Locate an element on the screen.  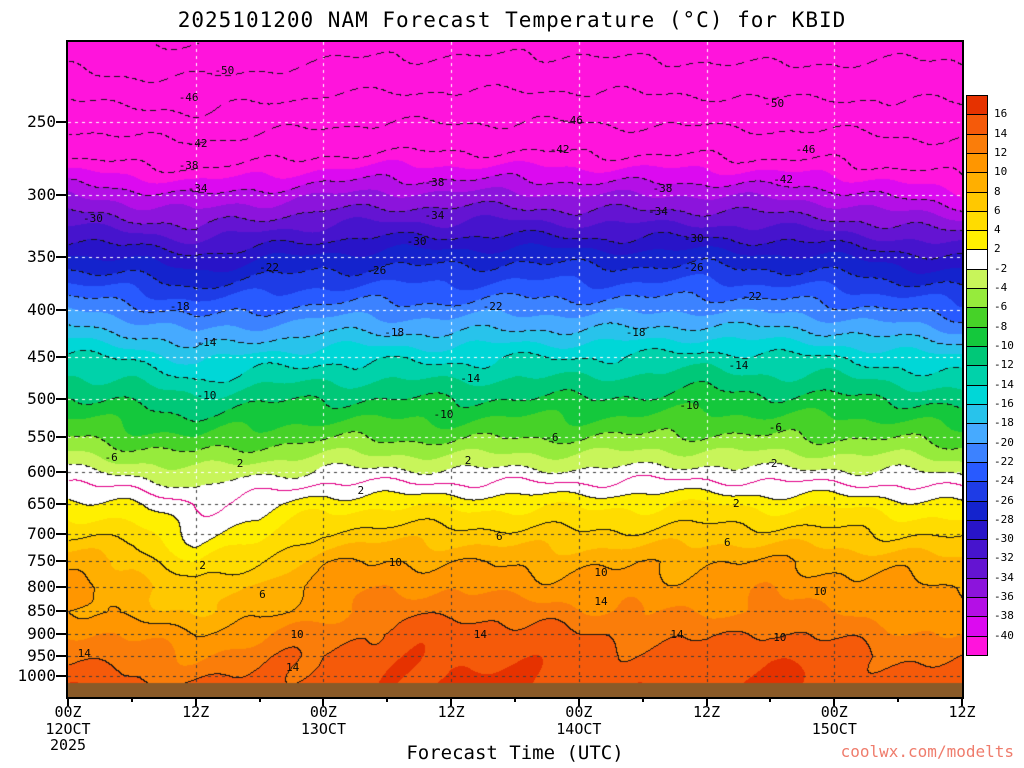
colorbar-level-label: -10 is located at coordinates (1004, 346).